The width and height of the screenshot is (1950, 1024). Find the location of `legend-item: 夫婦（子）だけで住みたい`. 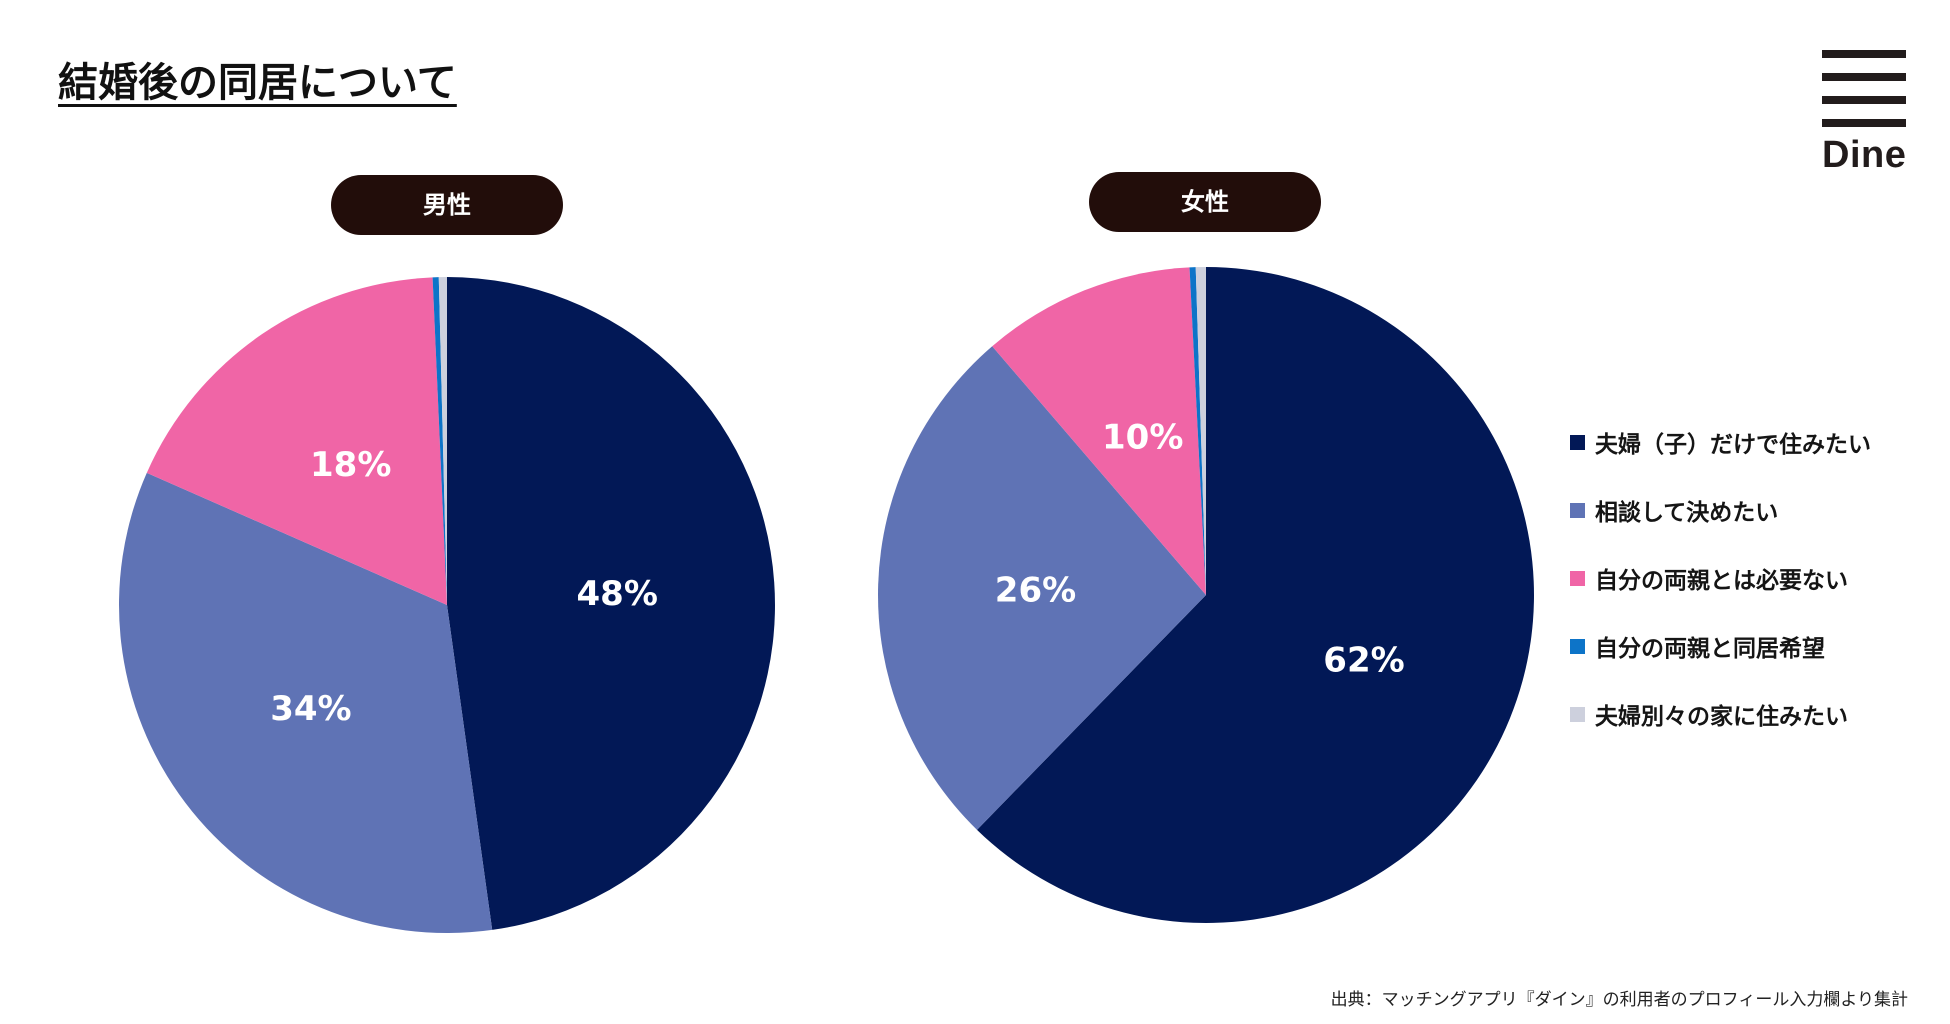

legend-item: 夫婦（子）だけで住みたい is located at coordinates (1720, 444).